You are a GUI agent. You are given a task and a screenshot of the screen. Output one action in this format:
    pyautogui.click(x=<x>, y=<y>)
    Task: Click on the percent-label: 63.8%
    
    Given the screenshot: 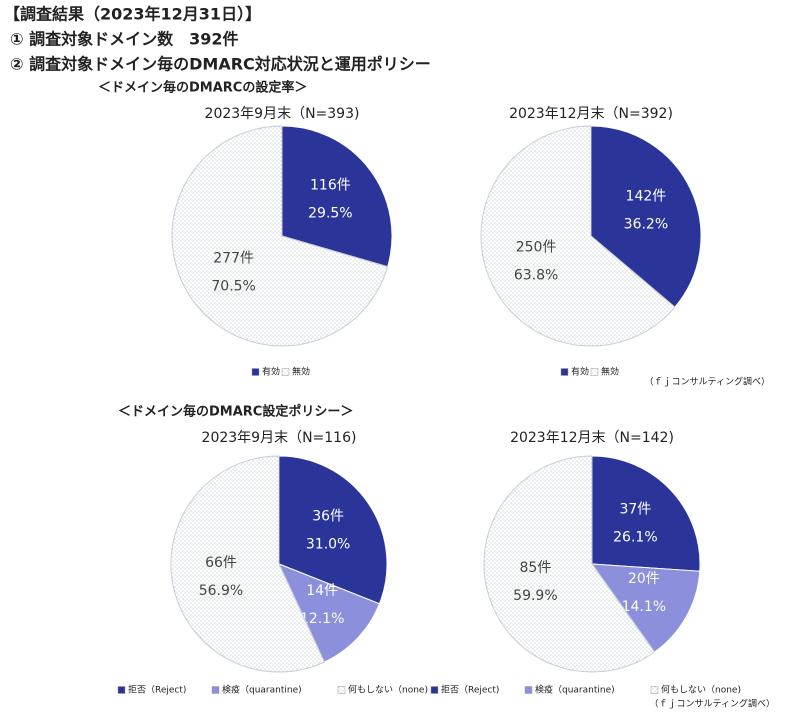 What is the action you would take?
    pyautogui.click(x=536, y=275)
    